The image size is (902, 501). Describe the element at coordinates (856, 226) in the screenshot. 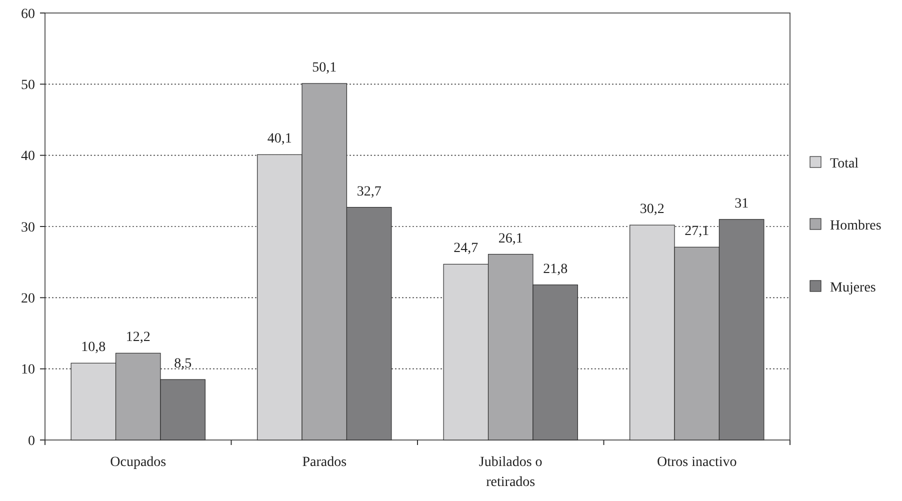

I see `legend-label: Hombres` at that location.